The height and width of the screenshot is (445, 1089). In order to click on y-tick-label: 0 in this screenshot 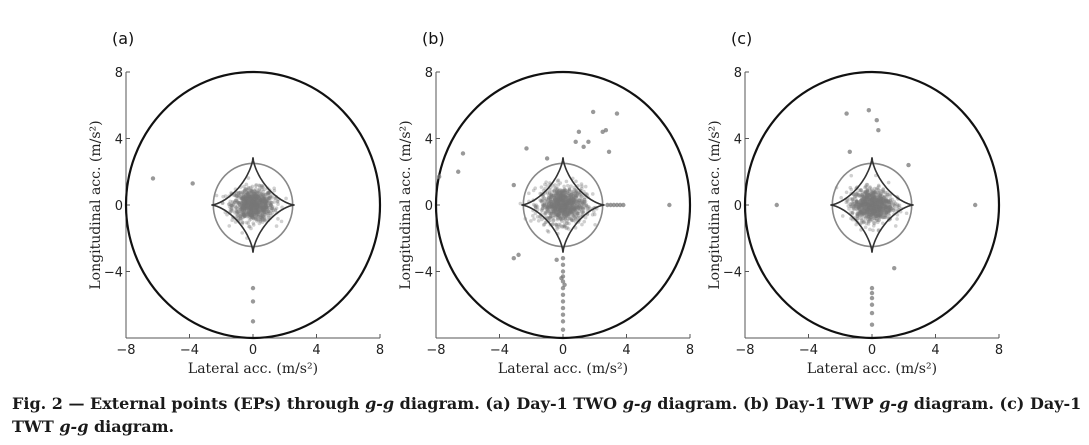, I will do `click(738, 206)`.